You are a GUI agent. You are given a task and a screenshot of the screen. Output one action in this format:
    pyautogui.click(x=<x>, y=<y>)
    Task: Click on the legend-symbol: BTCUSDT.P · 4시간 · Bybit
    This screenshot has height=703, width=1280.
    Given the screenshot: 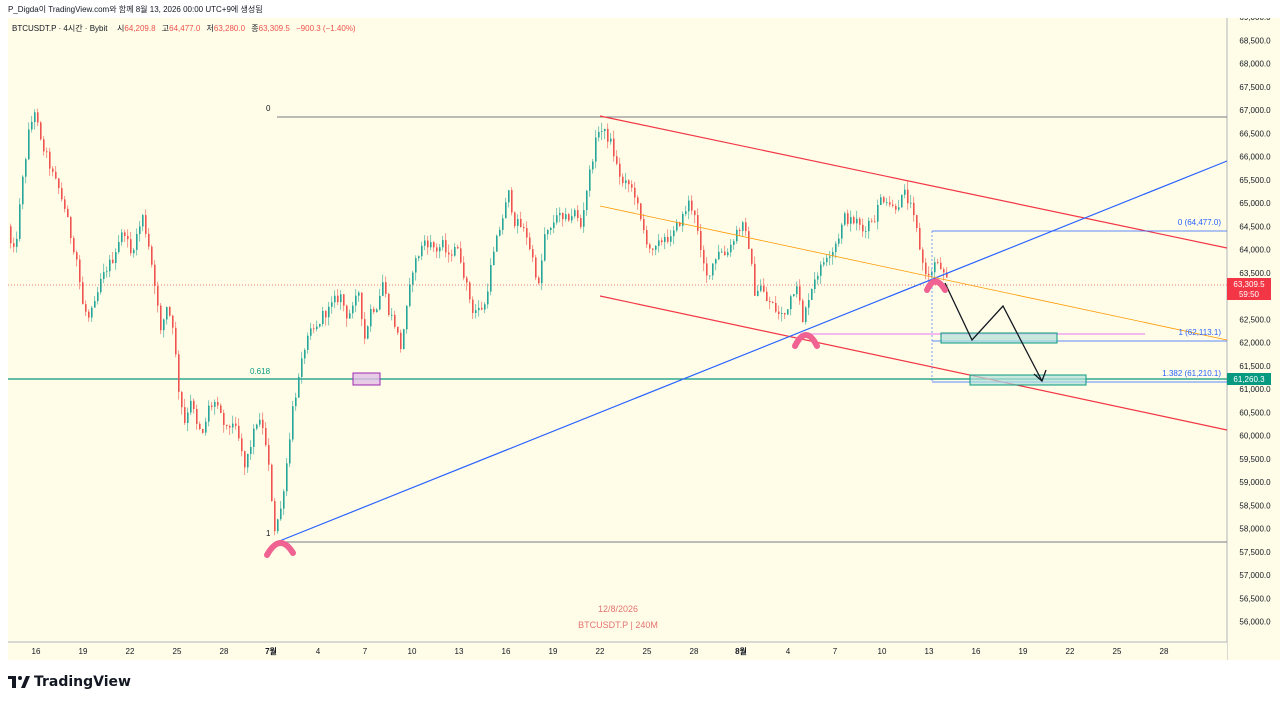 What is the action you would take?
    pyautogui.click(x=60, y=28)
    